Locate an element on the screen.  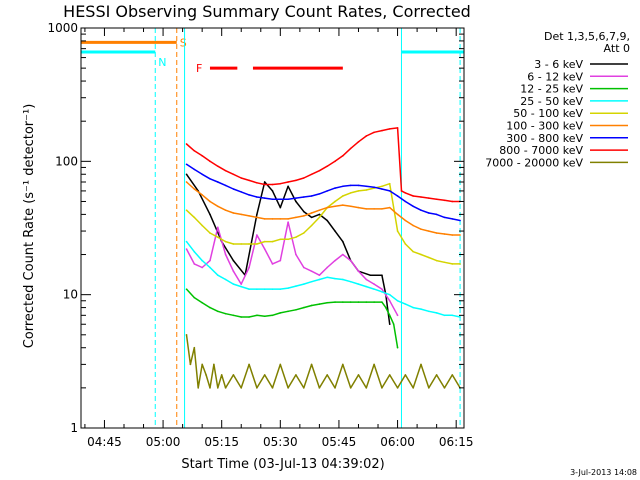
y-tick-label: 1 is located at coordinates (74, 428).